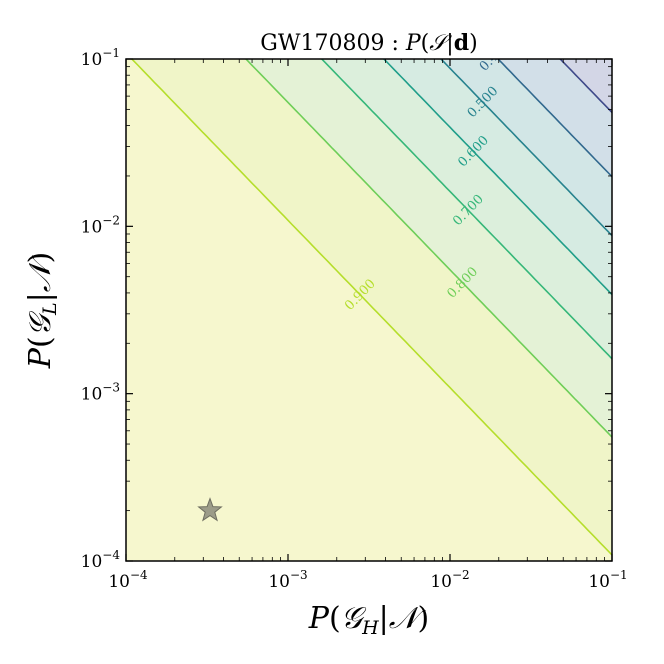 The image size is (664, 664). What do you see at coordinates (100, 58) in the screenshot?
I see `y-tick-label: 10⁻¹` at bounding box center [100, 58].